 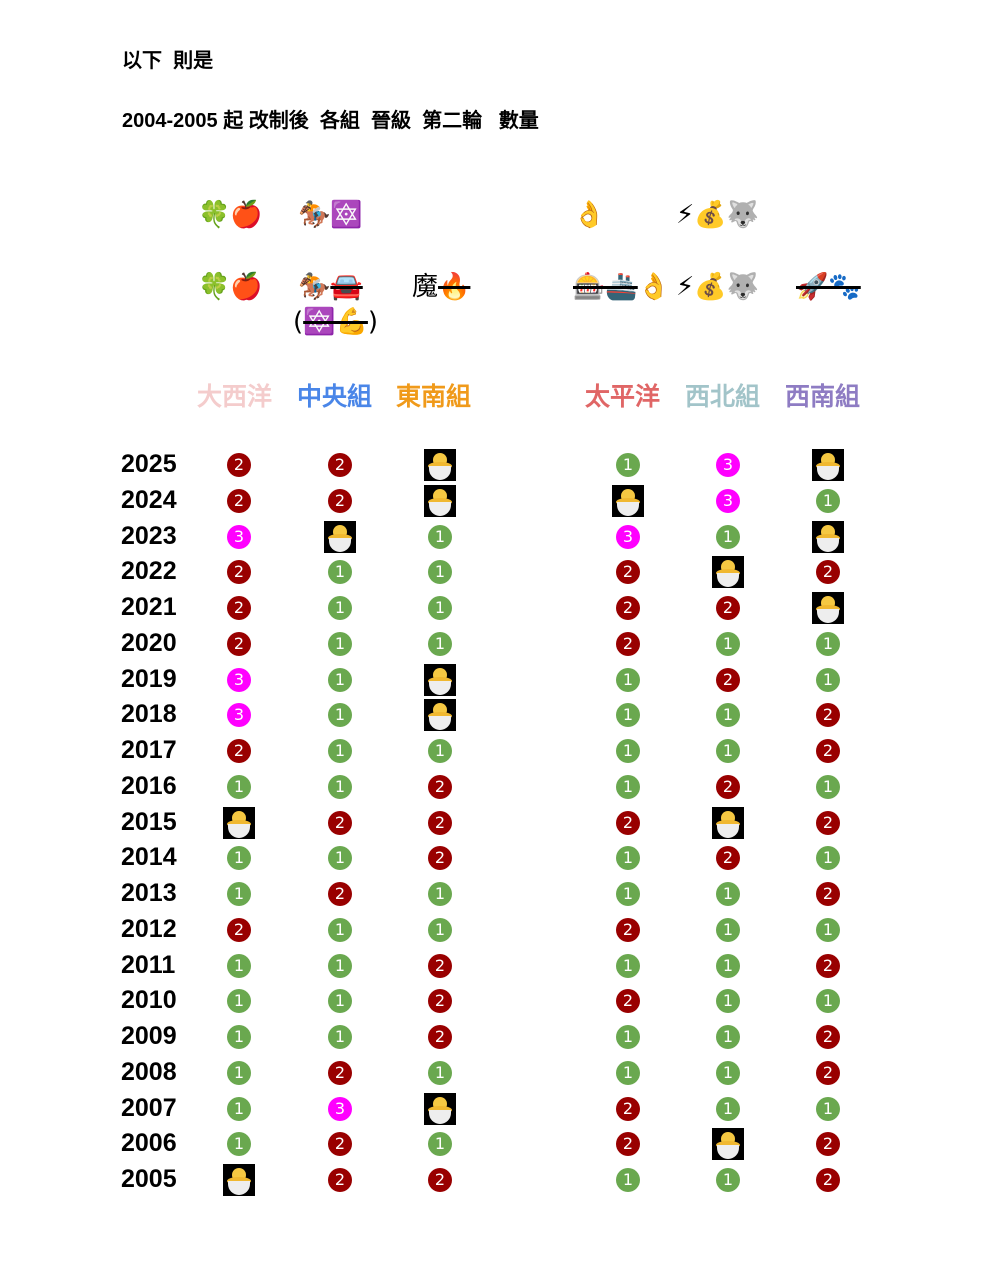 I want to click on year-label: 2013, so click(x=149, y=893).